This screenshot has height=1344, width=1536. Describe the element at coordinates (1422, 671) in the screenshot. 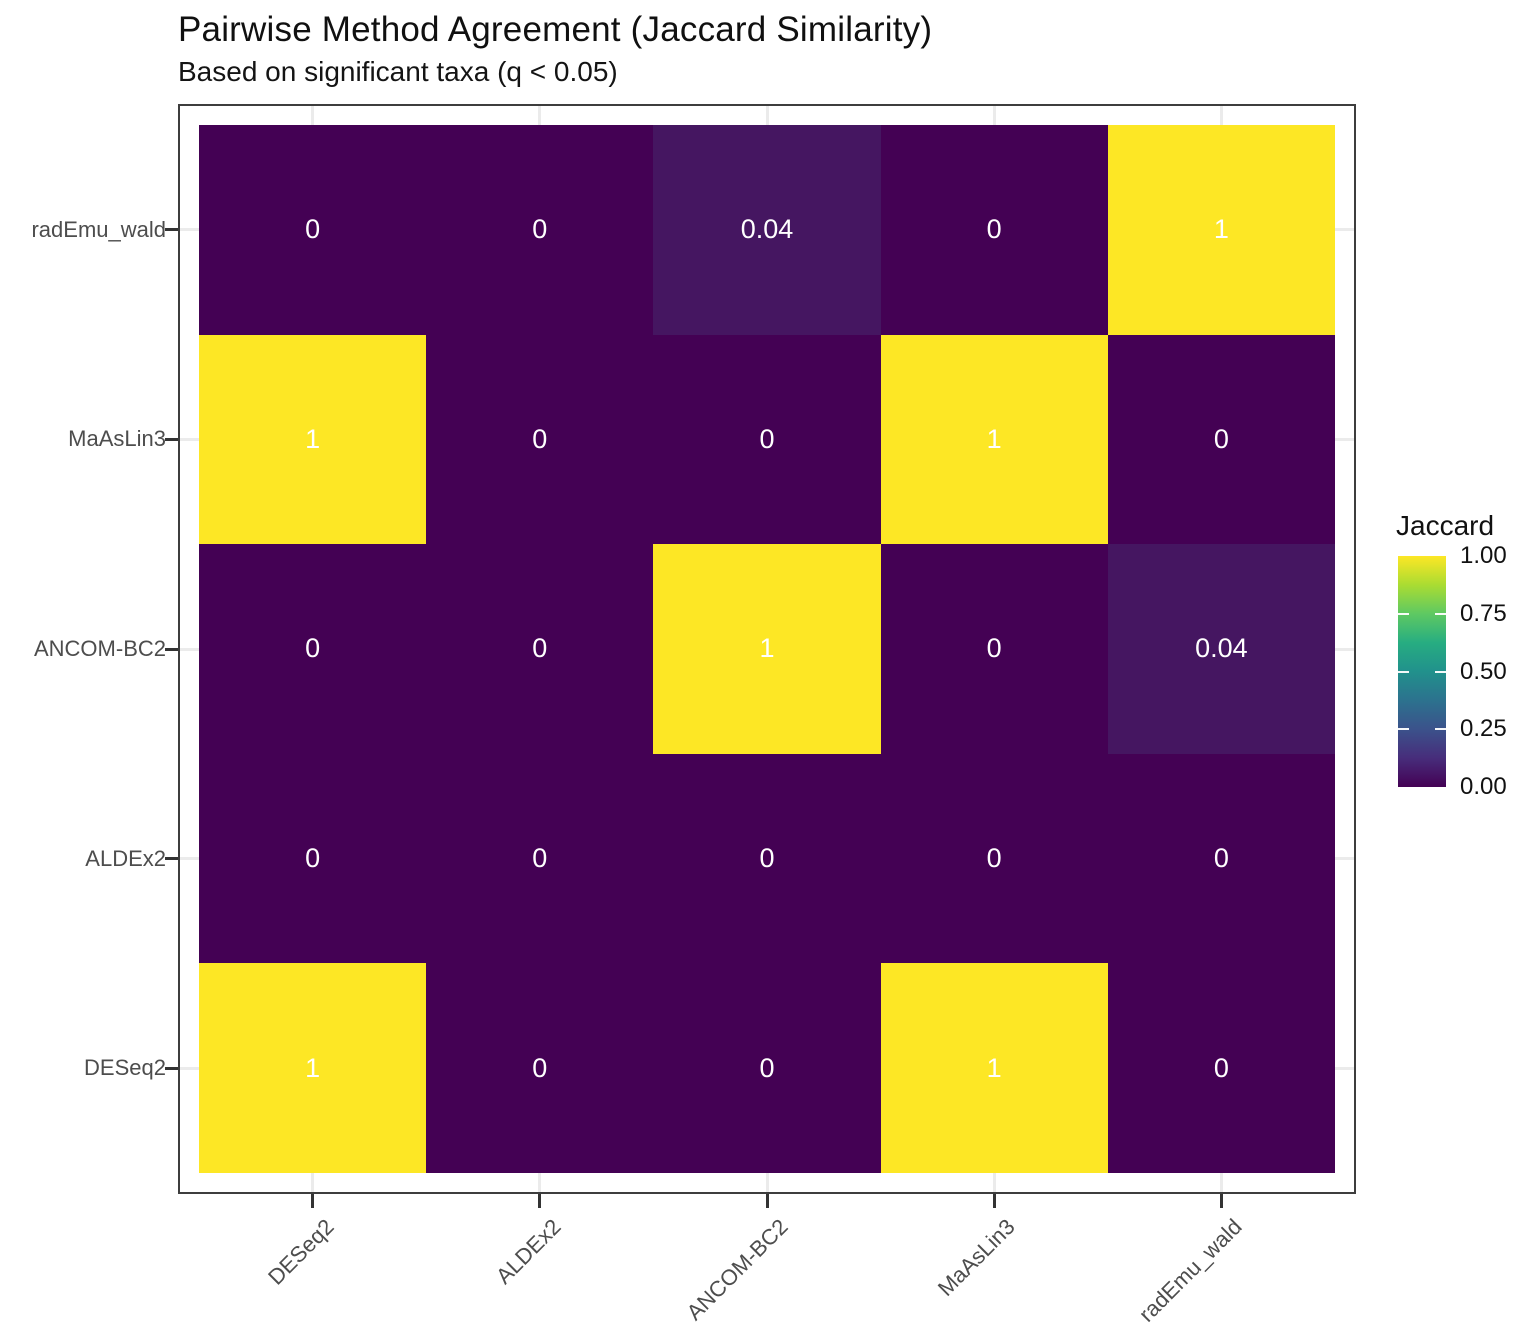

I see `legend-colorbar` at that location.